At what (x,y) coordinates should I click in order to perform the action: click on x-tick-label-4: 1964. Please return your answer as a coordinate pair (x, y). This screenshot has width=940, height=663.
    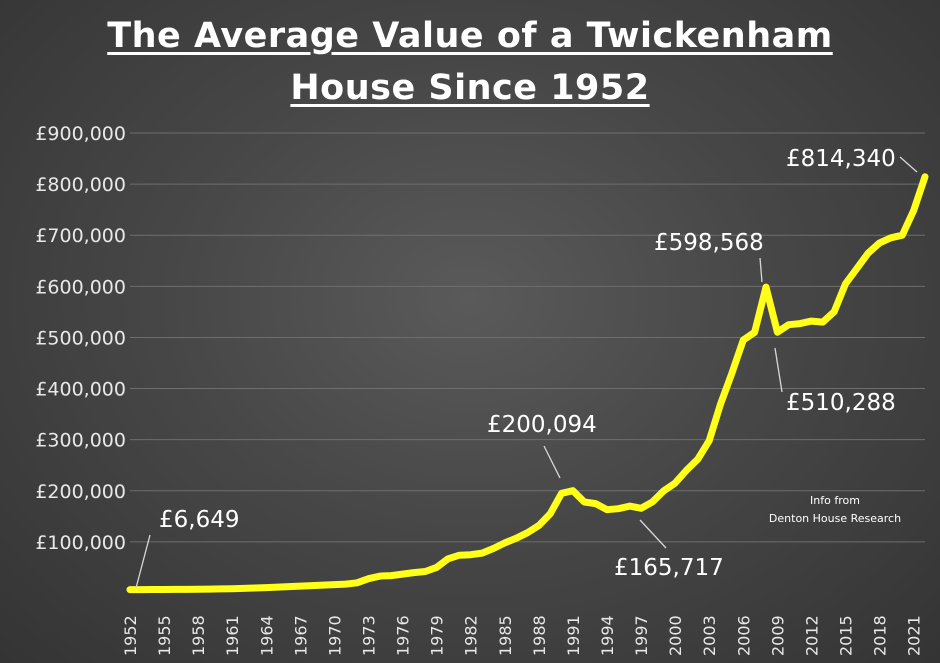
    Looking at the image, I should click on (266, 635).